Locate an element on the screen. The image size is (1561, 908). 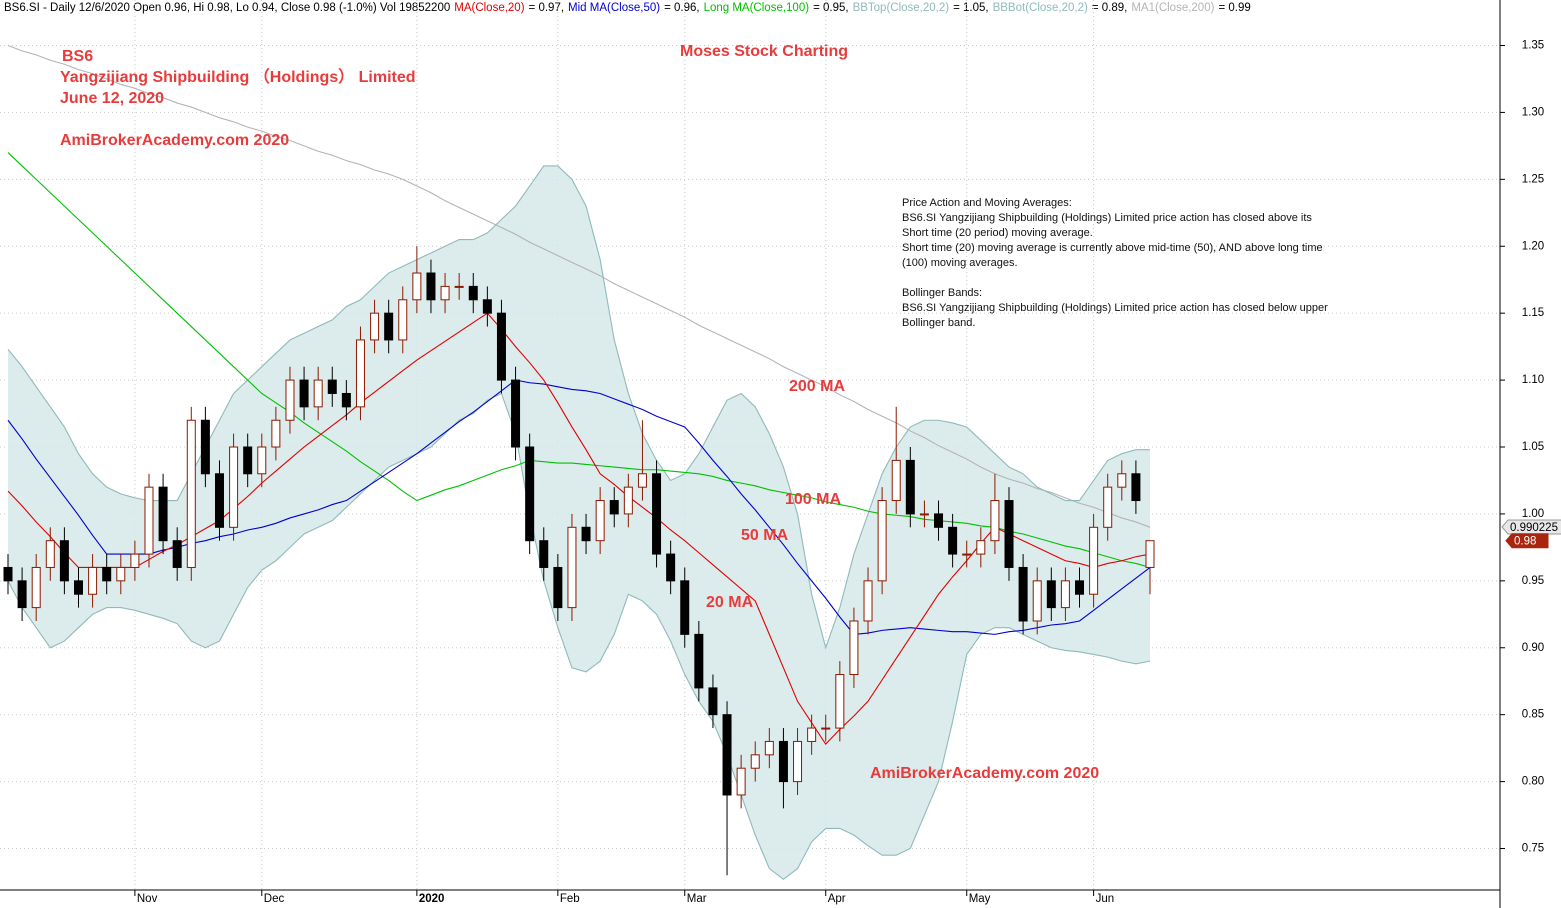
y-tick-label: 1.10 is located at coordinates (1533, 380).